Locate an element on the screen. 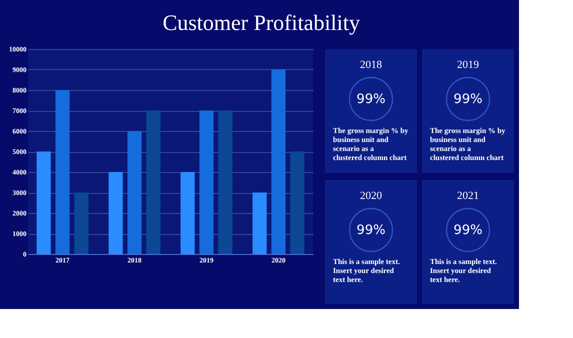  chart-title: Customer Profitability is located at coordinates (261, 22).